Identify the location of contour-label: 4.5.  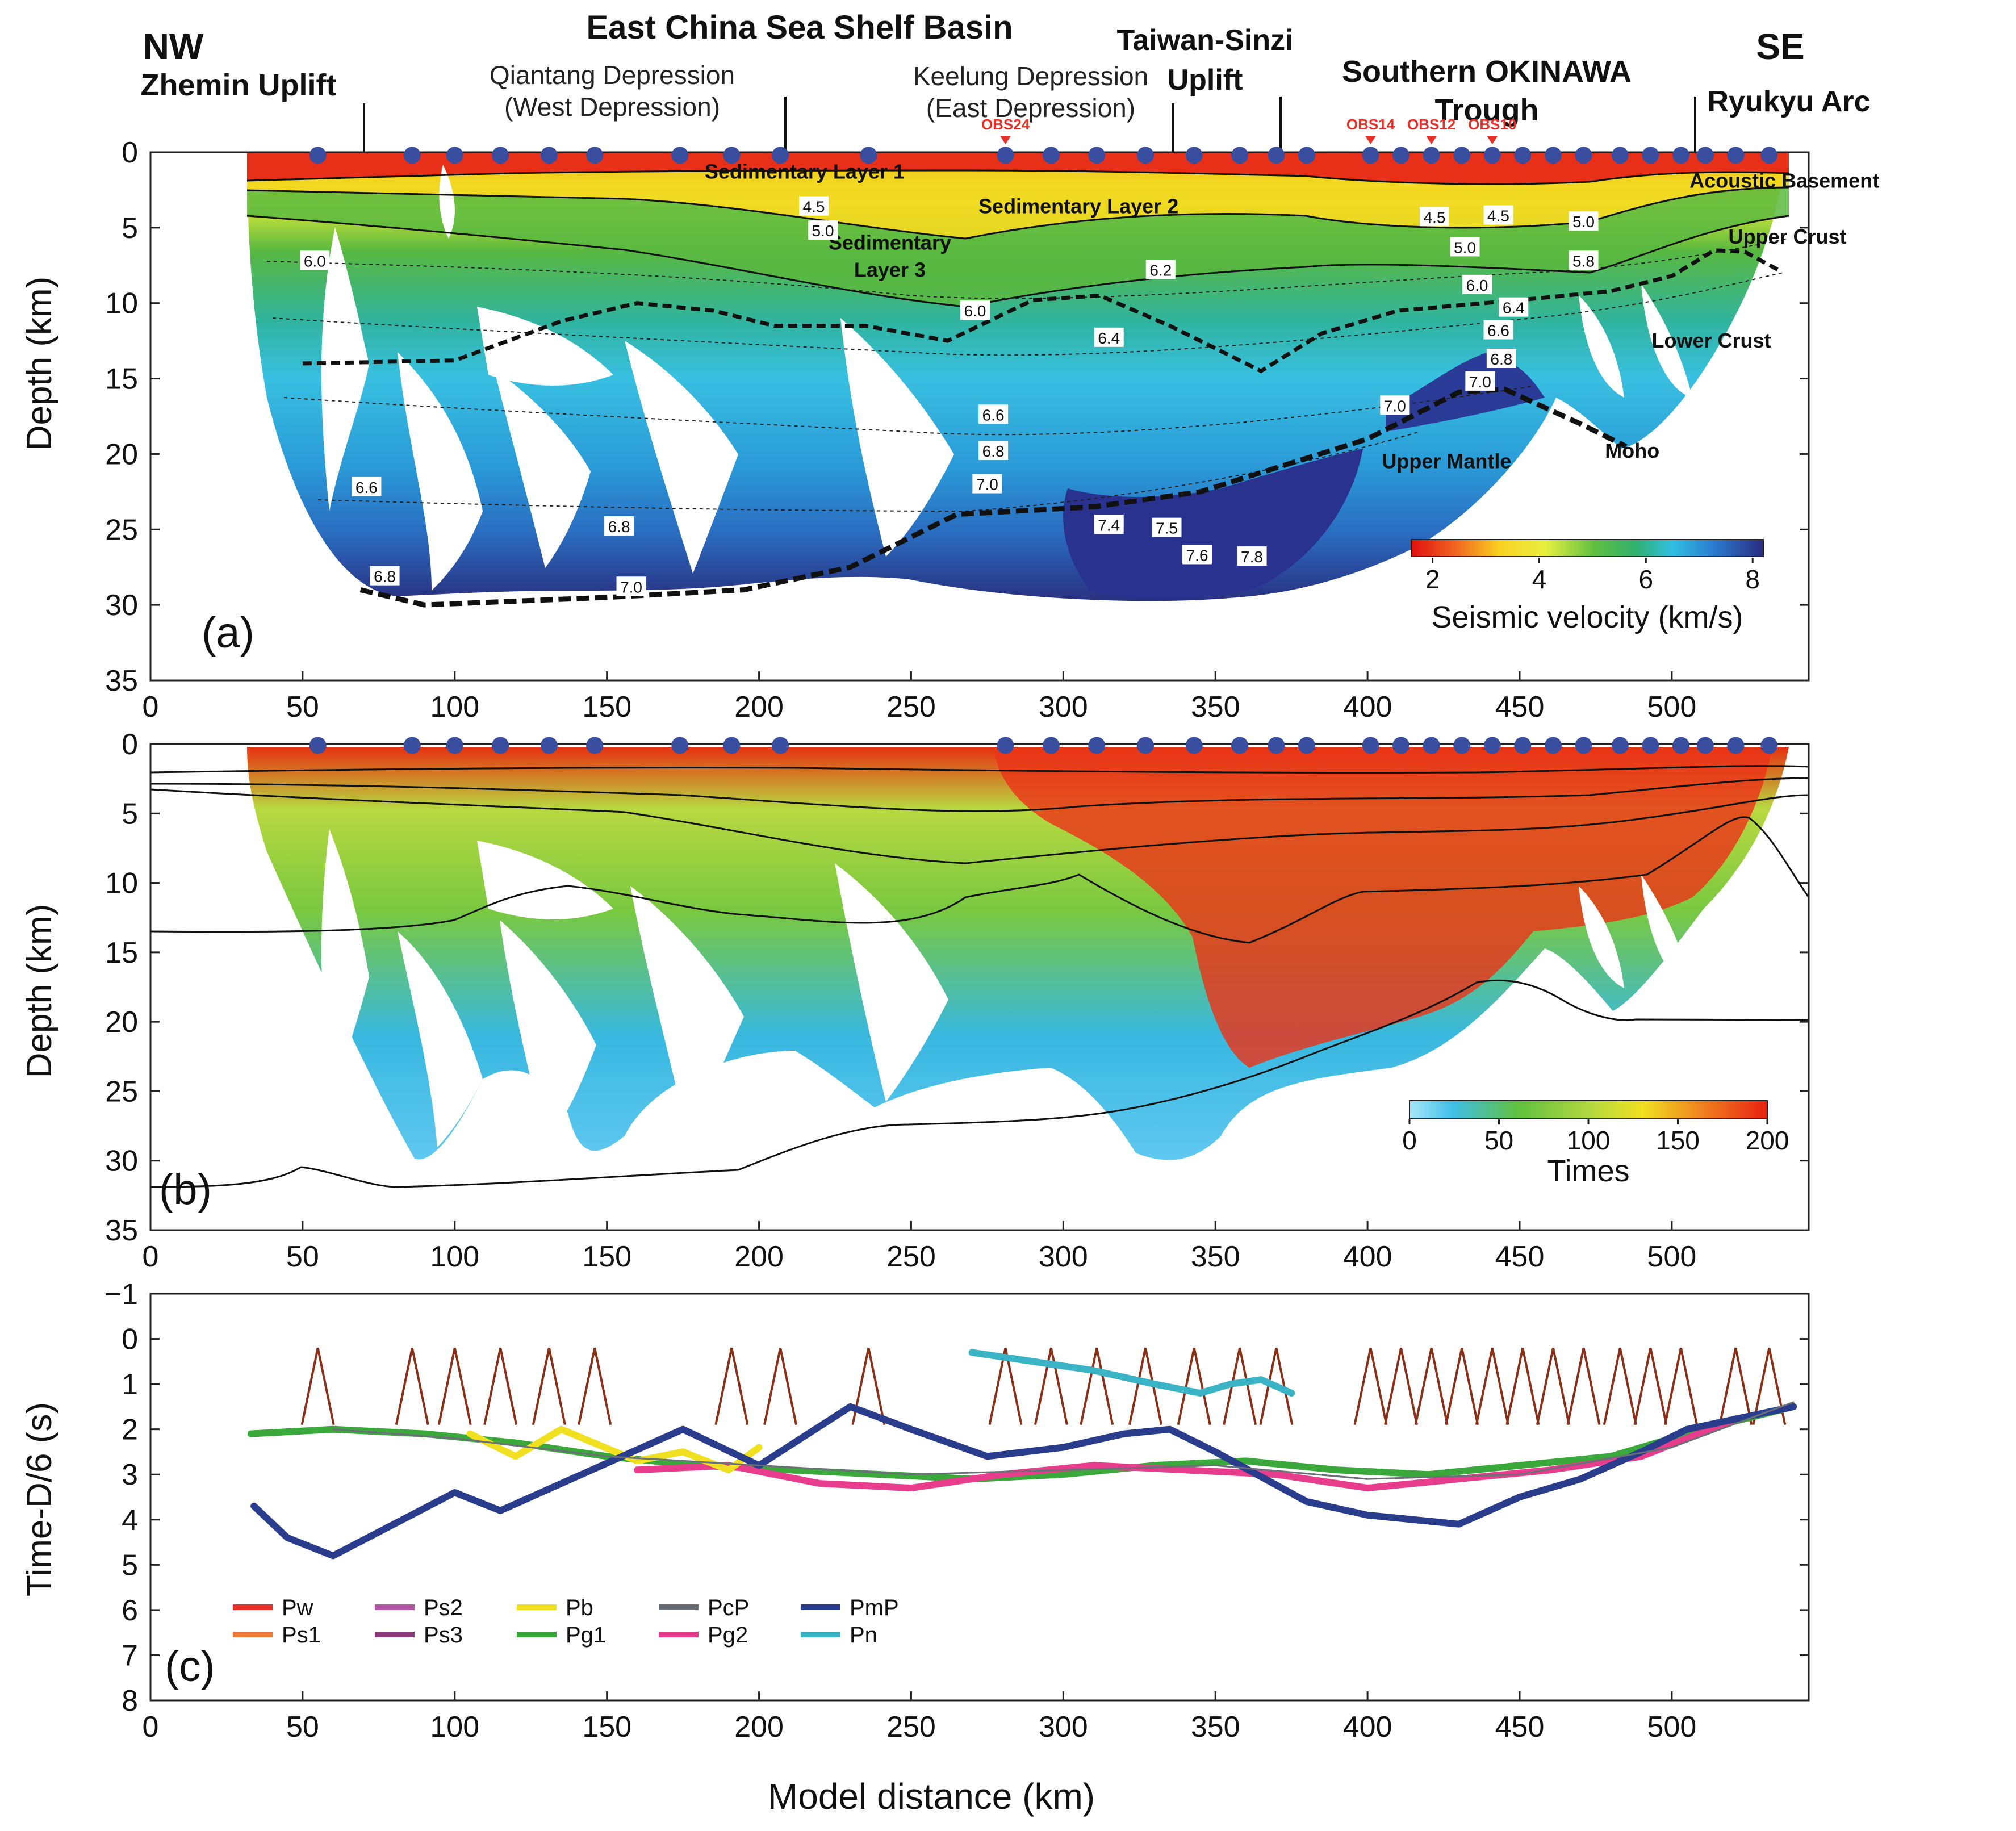
(1435, 217).